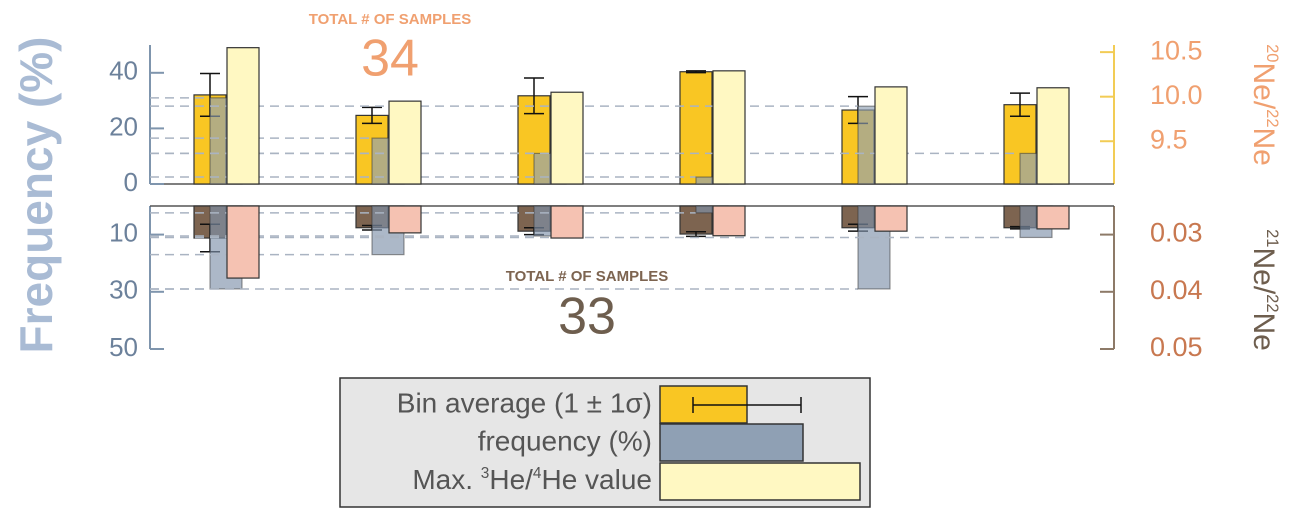 This screenshot has width=1291, height=508. What do you see at coordinates (123, 71) in the screenshot?
I see `y-tick-label: 40` at bounding box center [123, 71].